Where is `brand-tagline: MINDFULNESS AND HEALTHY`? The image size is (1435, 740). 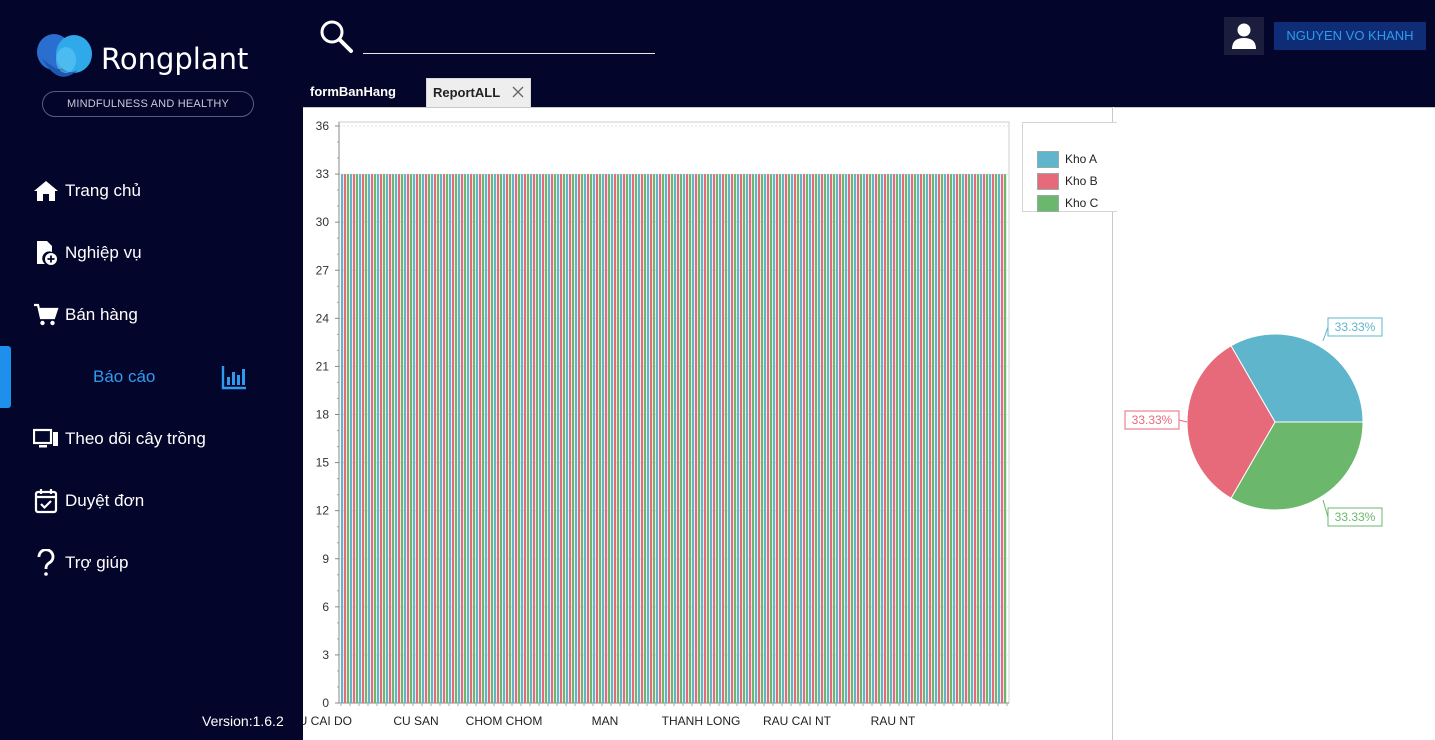
brand-tagline: MINDFULNESS AND HEALTHY is located at coordinates (148, 104).